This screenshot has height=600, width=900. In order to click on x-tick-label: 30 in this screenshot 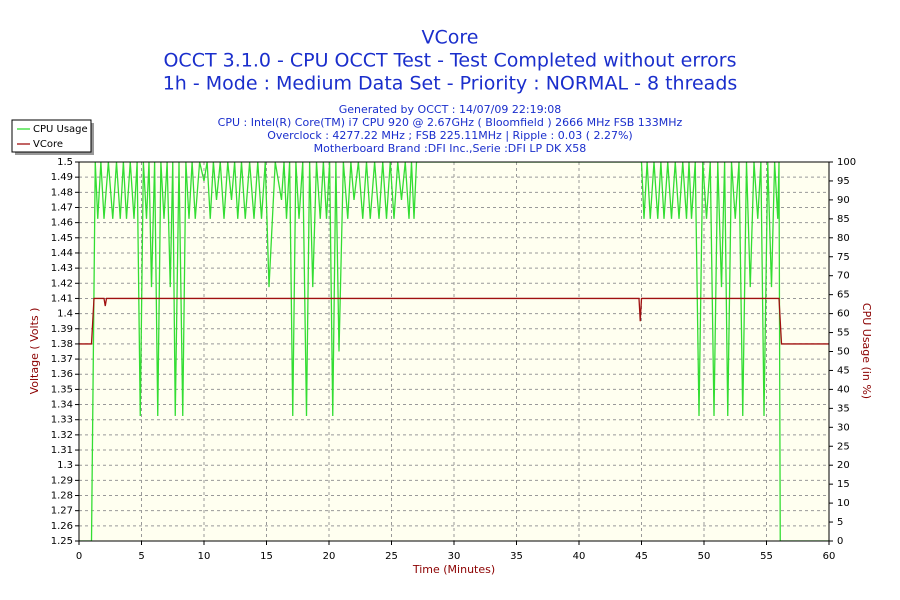, I will do `click(454, 556)`.